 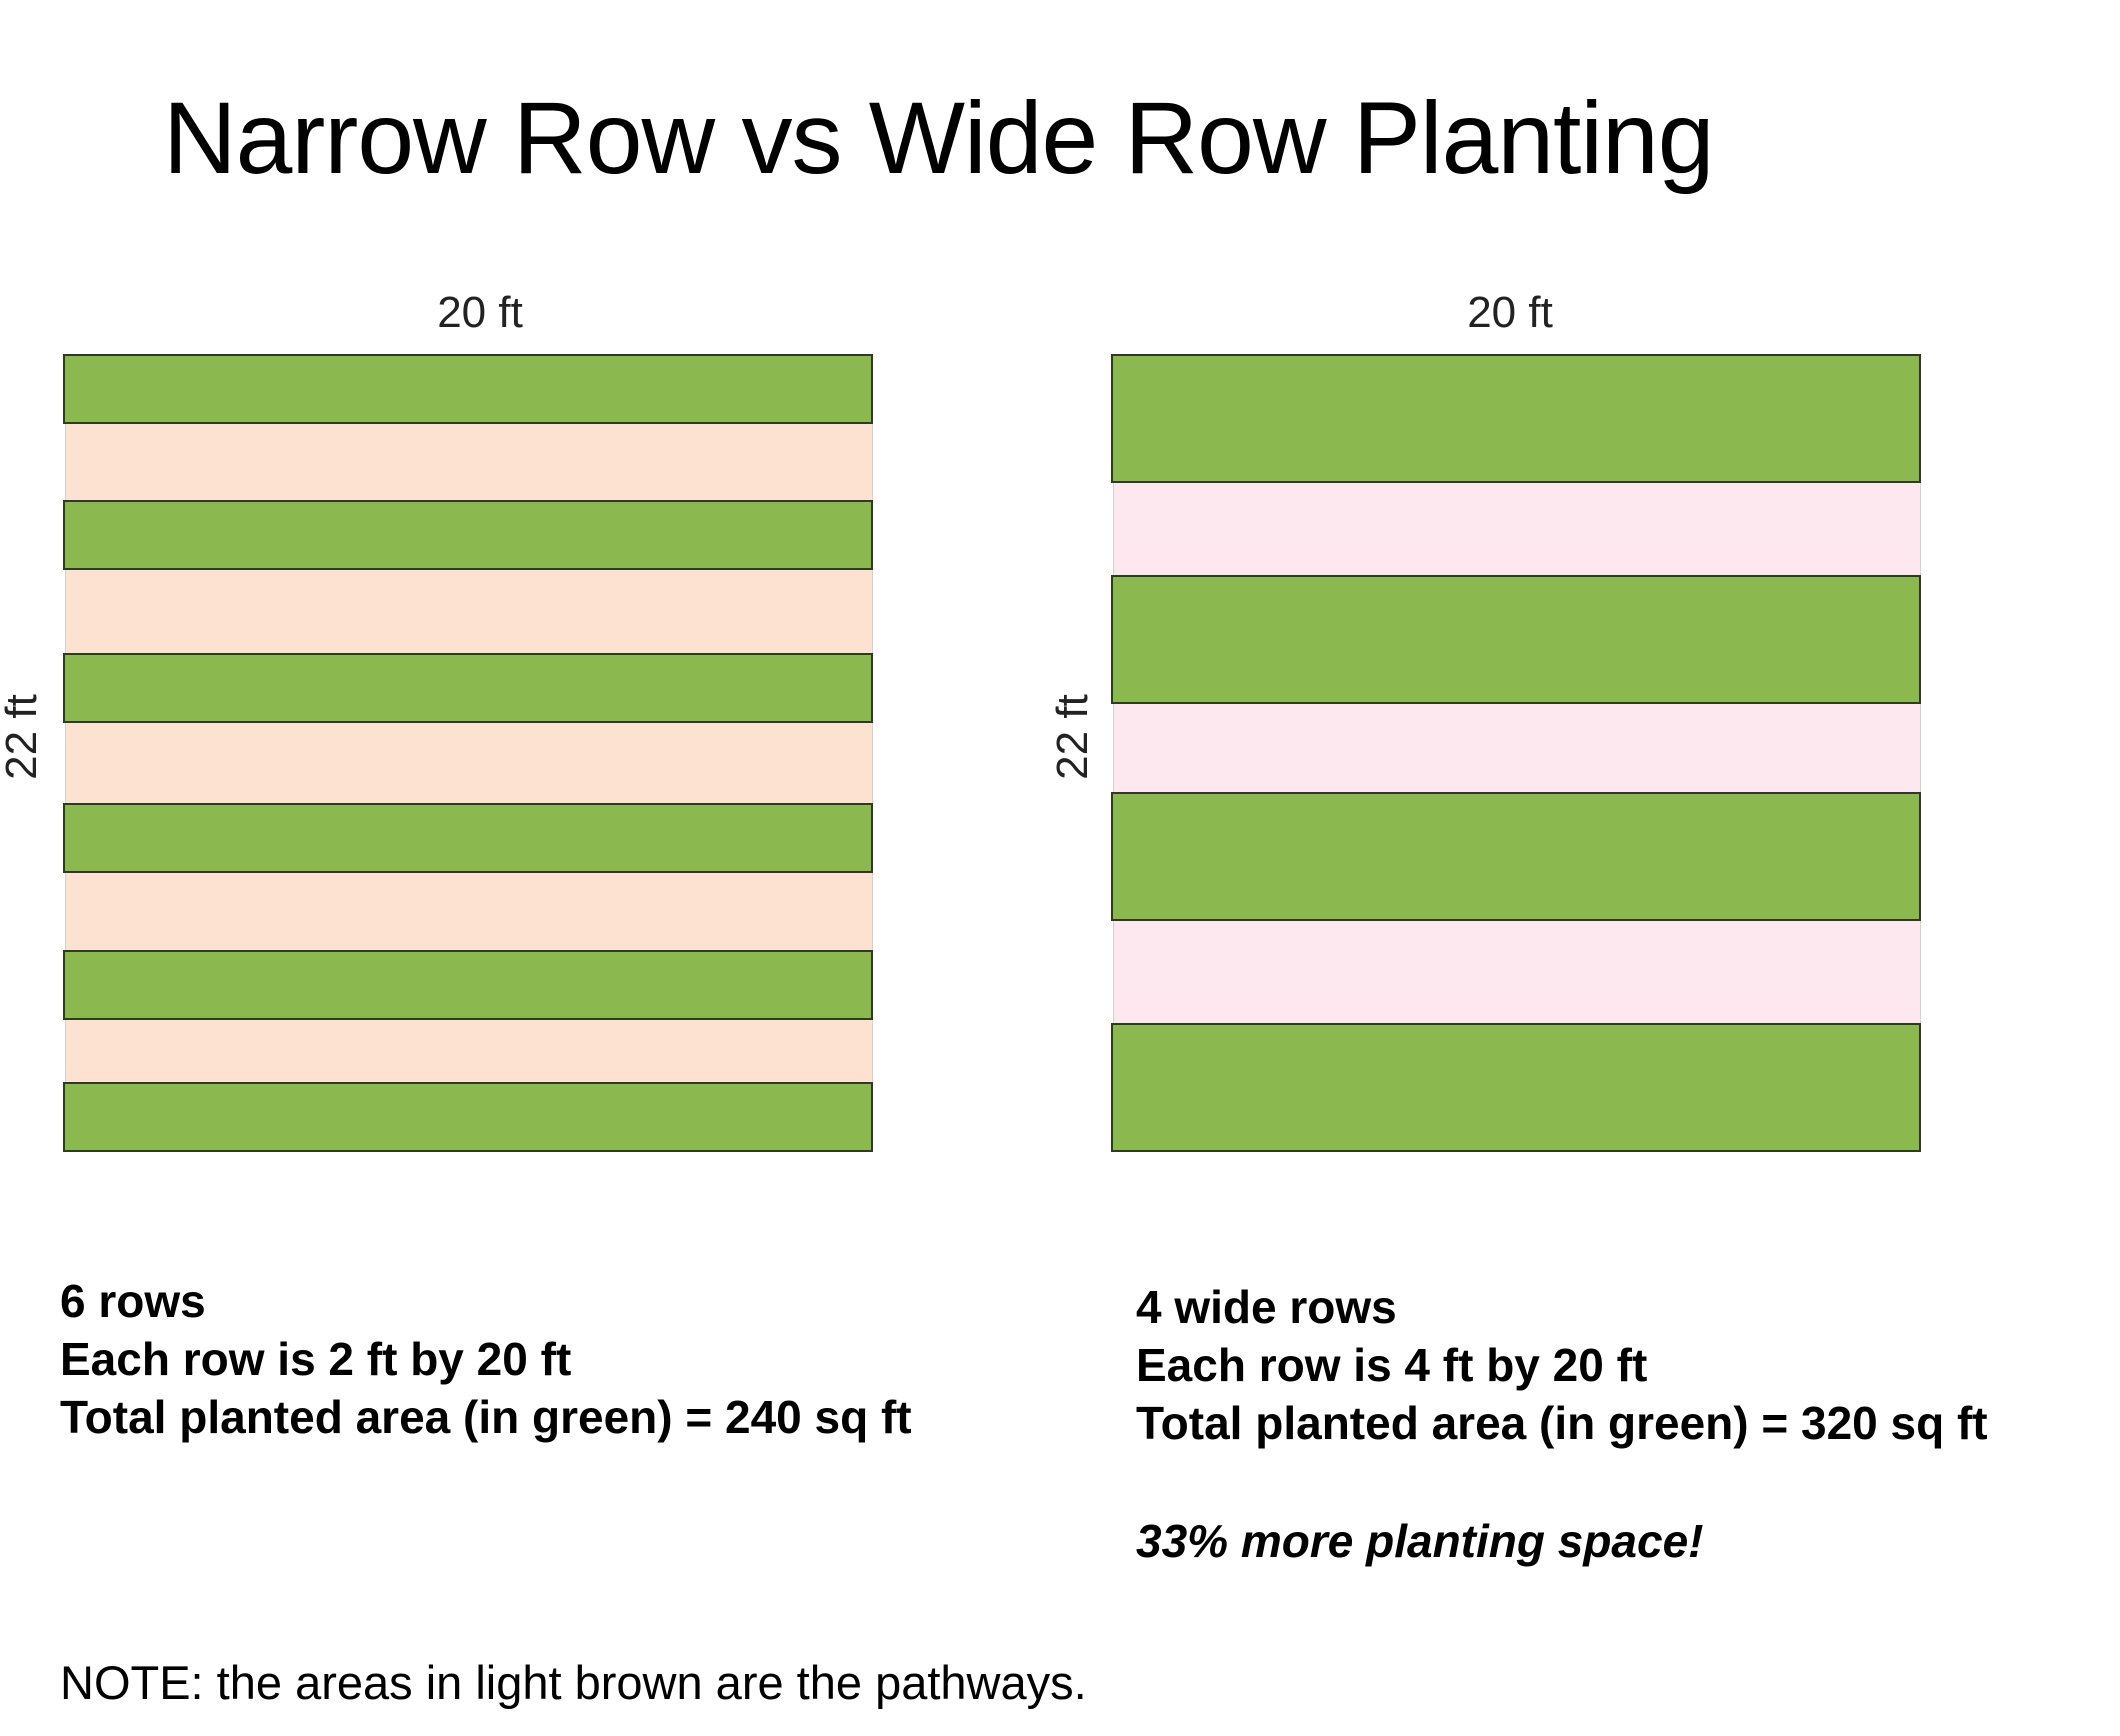 What do you see at coordinates (133, 1301) in the screenshot?
I see `narrow-rows-count: 6 rows` at bounding box center [133, 1301].